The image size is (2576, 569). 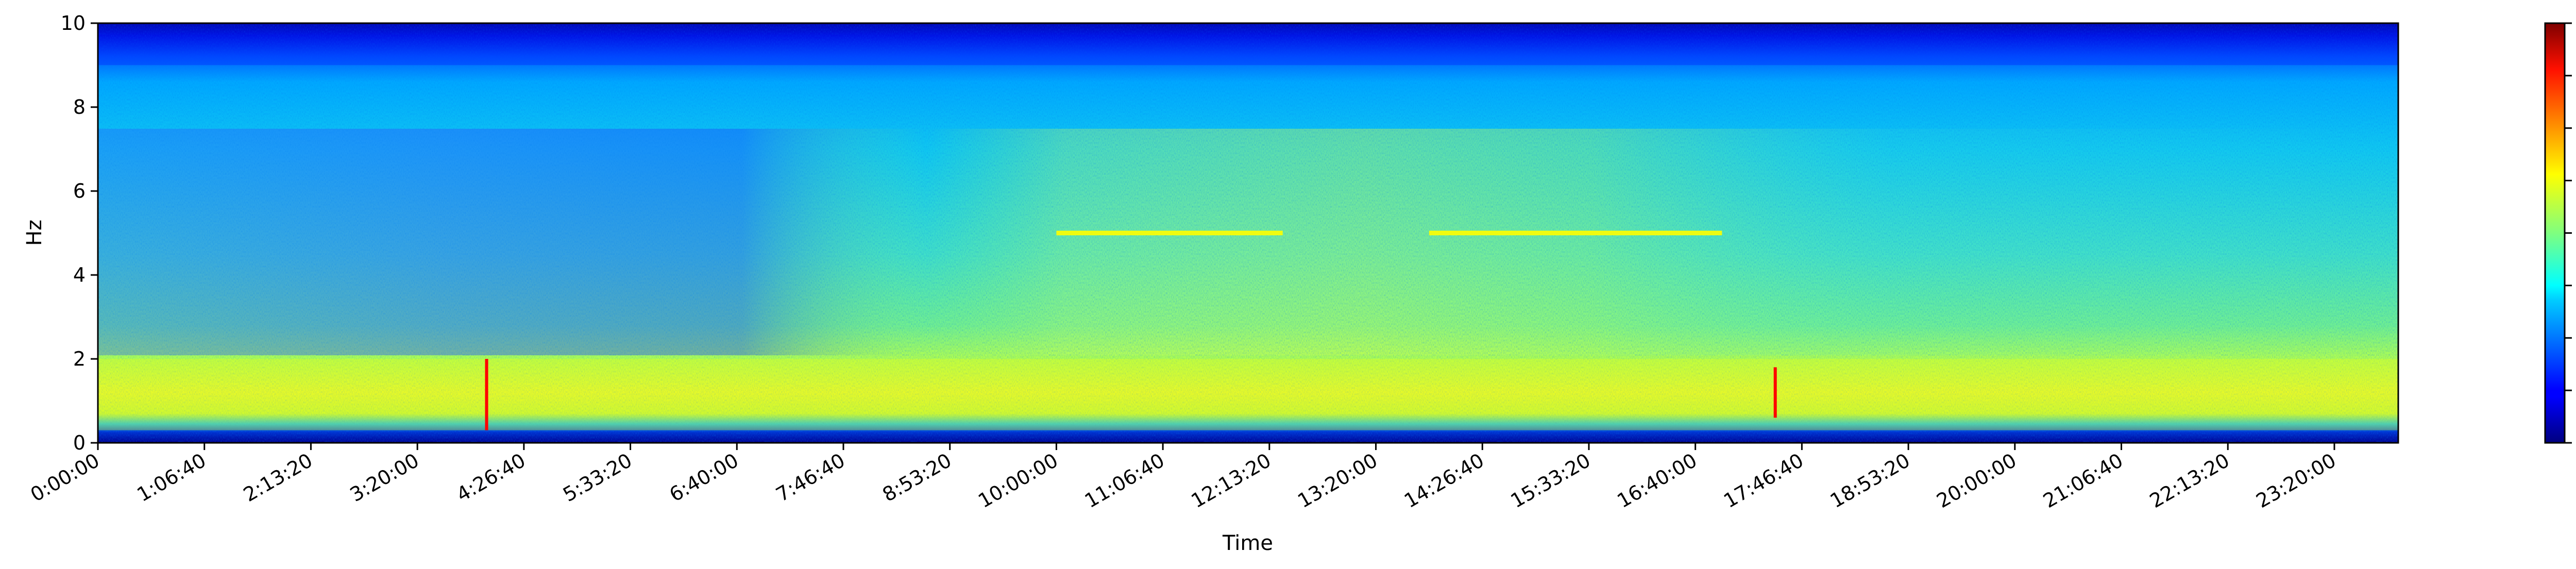 I want to click on y-tick-label: 6, so click(x=79, y=191).